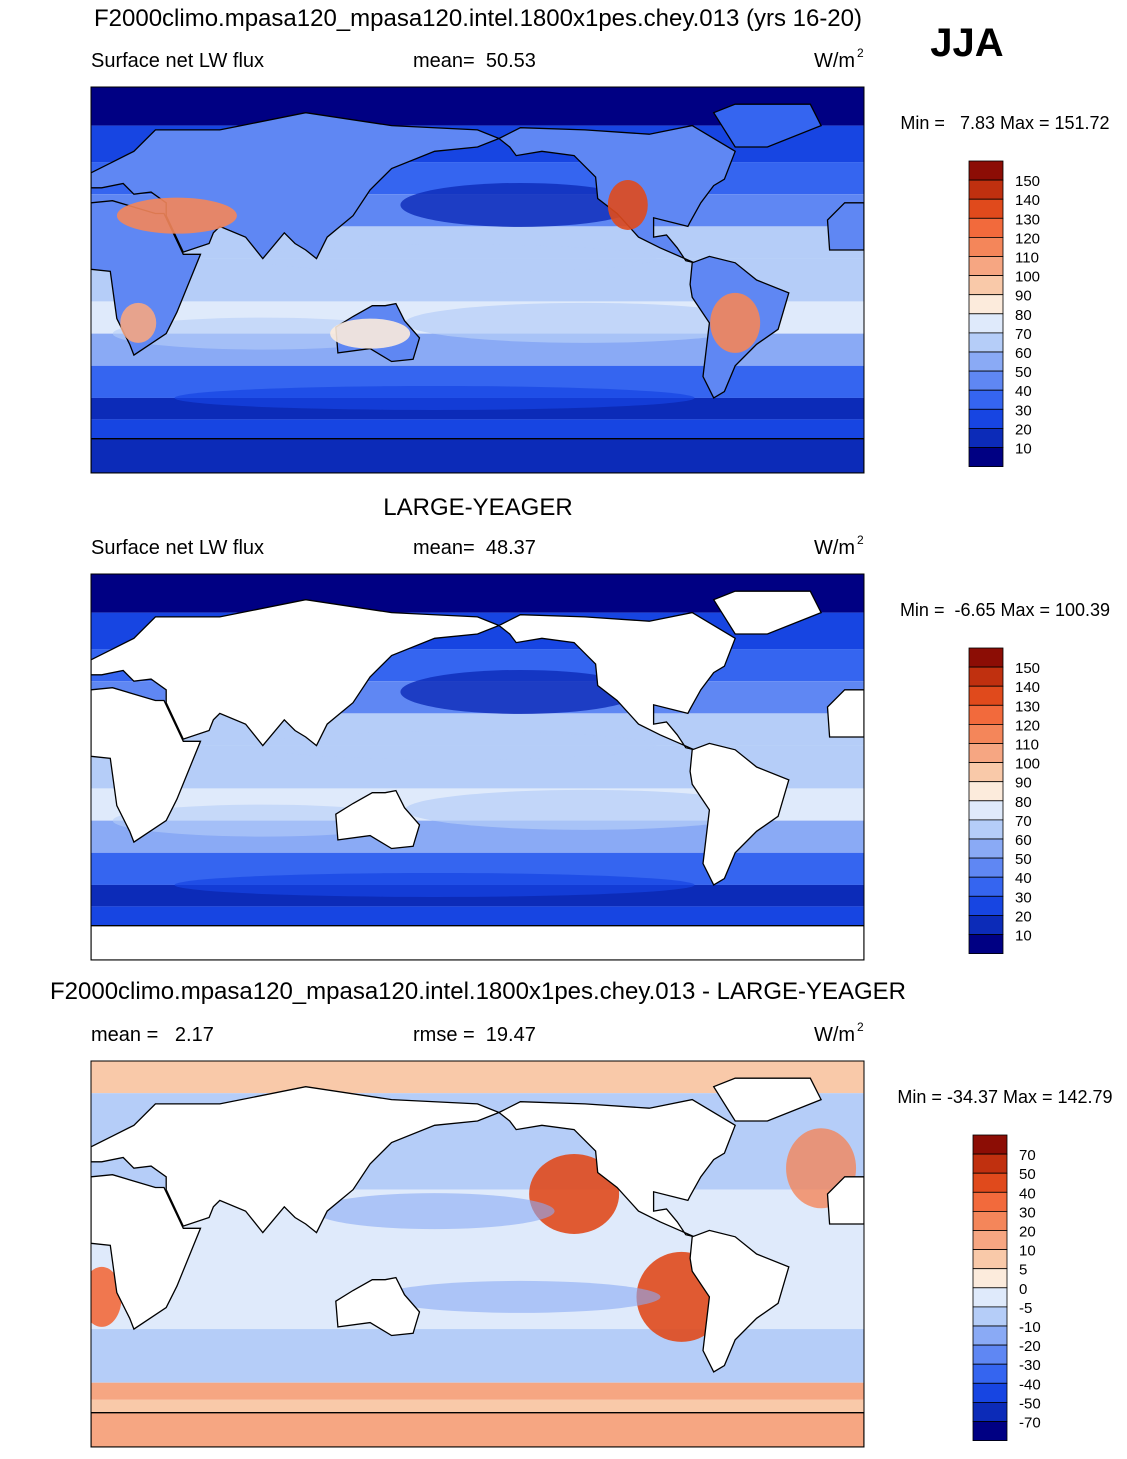 The image size is (1127, 1459). Describe the element at coordinates (1027, 181) in the screenshot. I see `colorbar-label: 150` at that location.